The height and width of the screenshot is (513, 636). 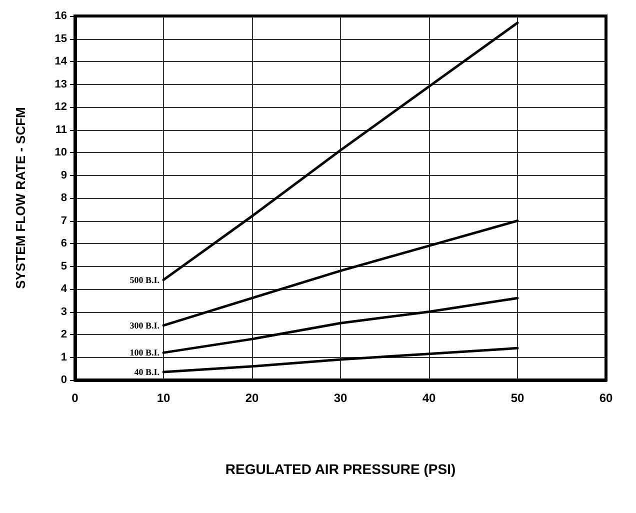 I want to click on y-tick-label: 0, so click(x=63, y=380).